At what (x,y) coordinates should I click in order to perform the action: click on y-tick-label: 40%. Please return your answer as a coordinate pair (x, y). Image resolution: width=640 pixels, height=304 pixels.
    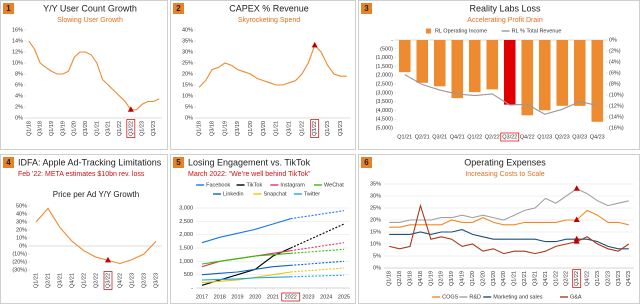
    Looking at the image, I should click on (187, 30).